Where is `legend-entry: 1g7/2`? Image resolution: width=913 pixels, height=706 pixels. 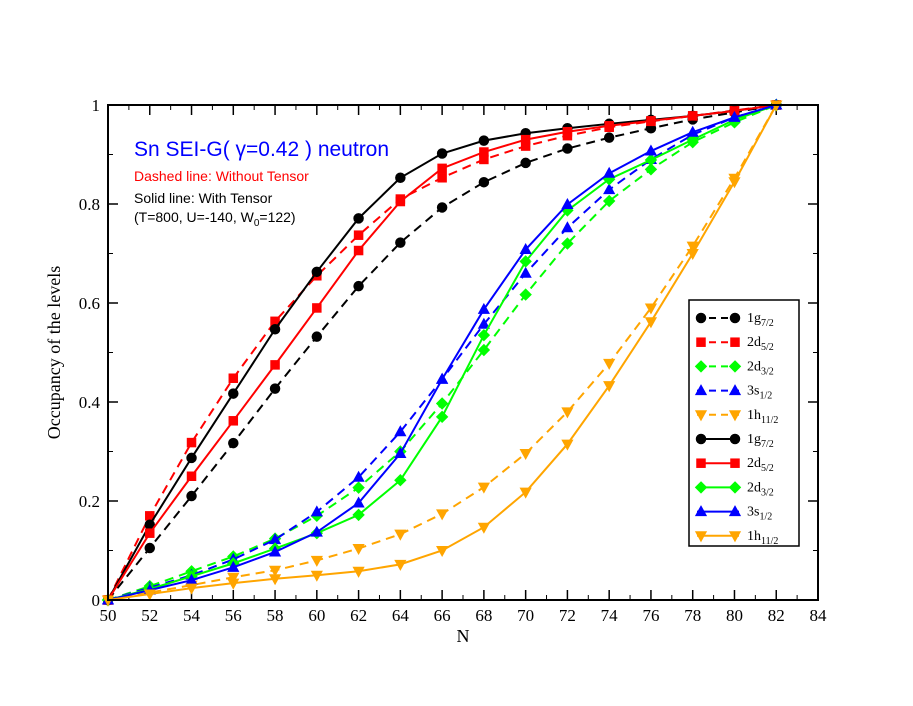 legend-entry: 1g7/2 is located at coordinates (734, 441).